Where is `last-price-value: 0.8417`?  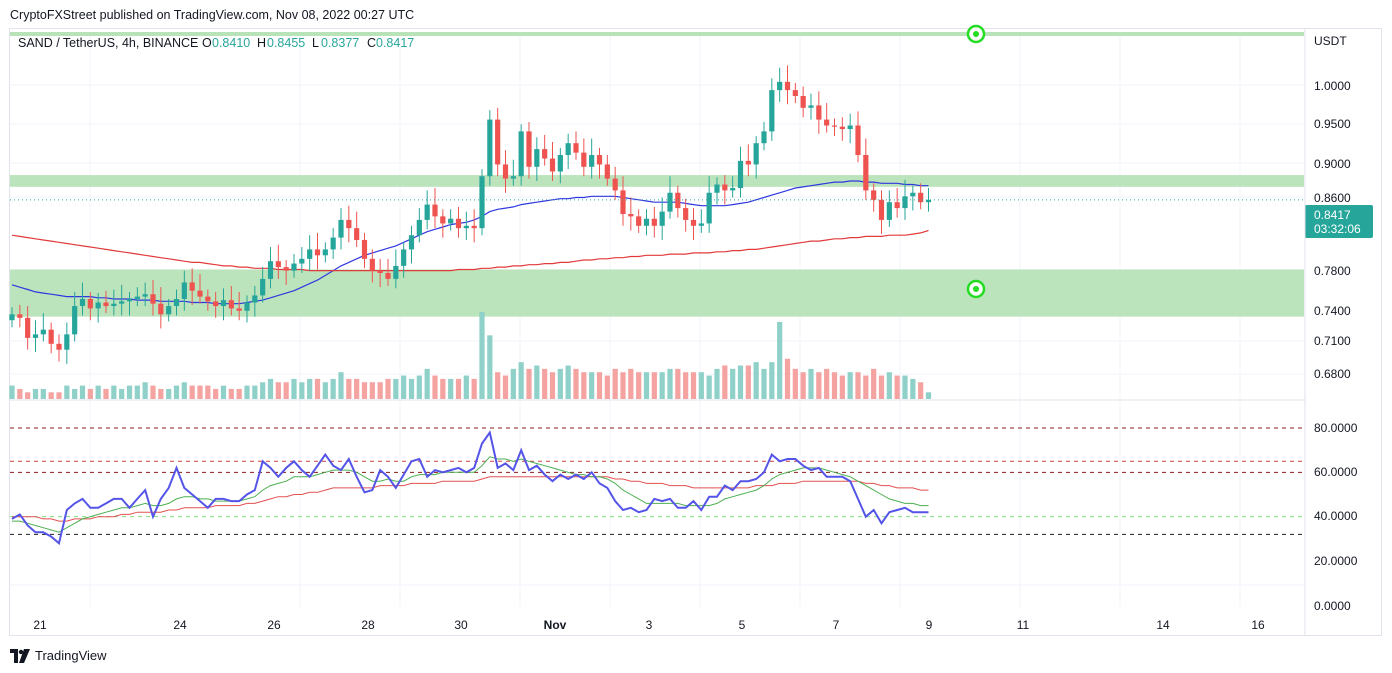
last-price-value: 0.8417 is located at coordinates (1332, 215).